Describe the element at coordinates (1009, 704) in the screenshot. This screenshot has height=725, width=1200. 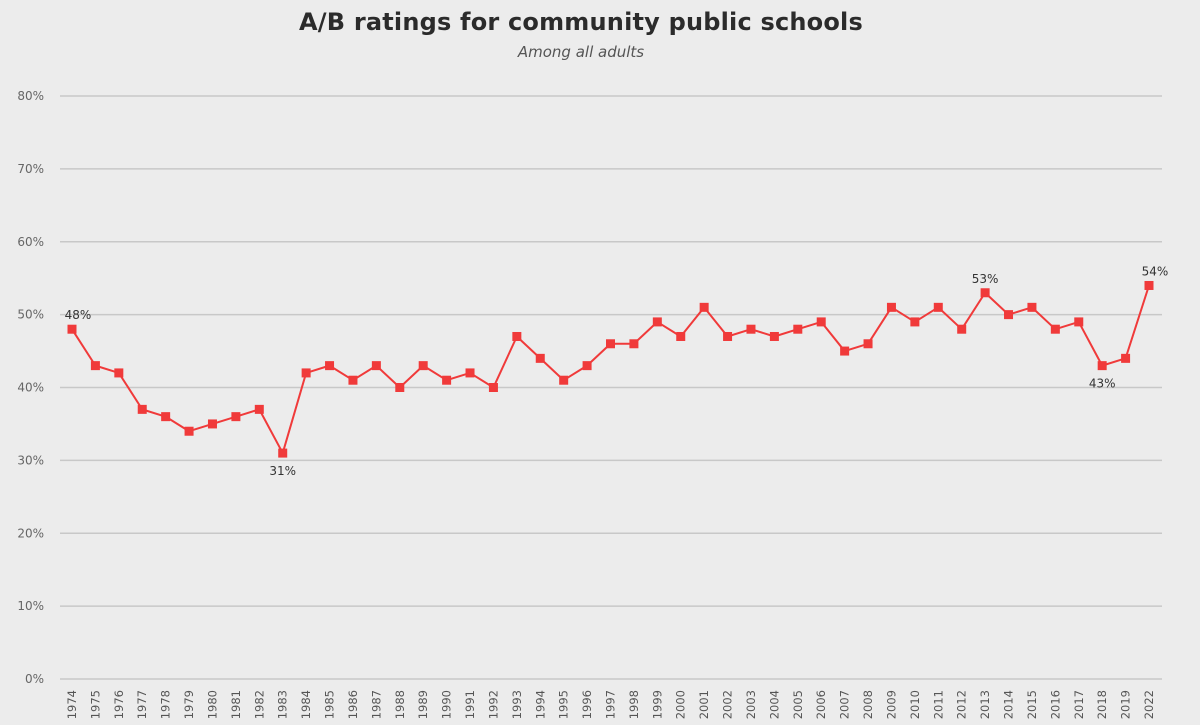
I see `x-tick-label: 2014` at that location.